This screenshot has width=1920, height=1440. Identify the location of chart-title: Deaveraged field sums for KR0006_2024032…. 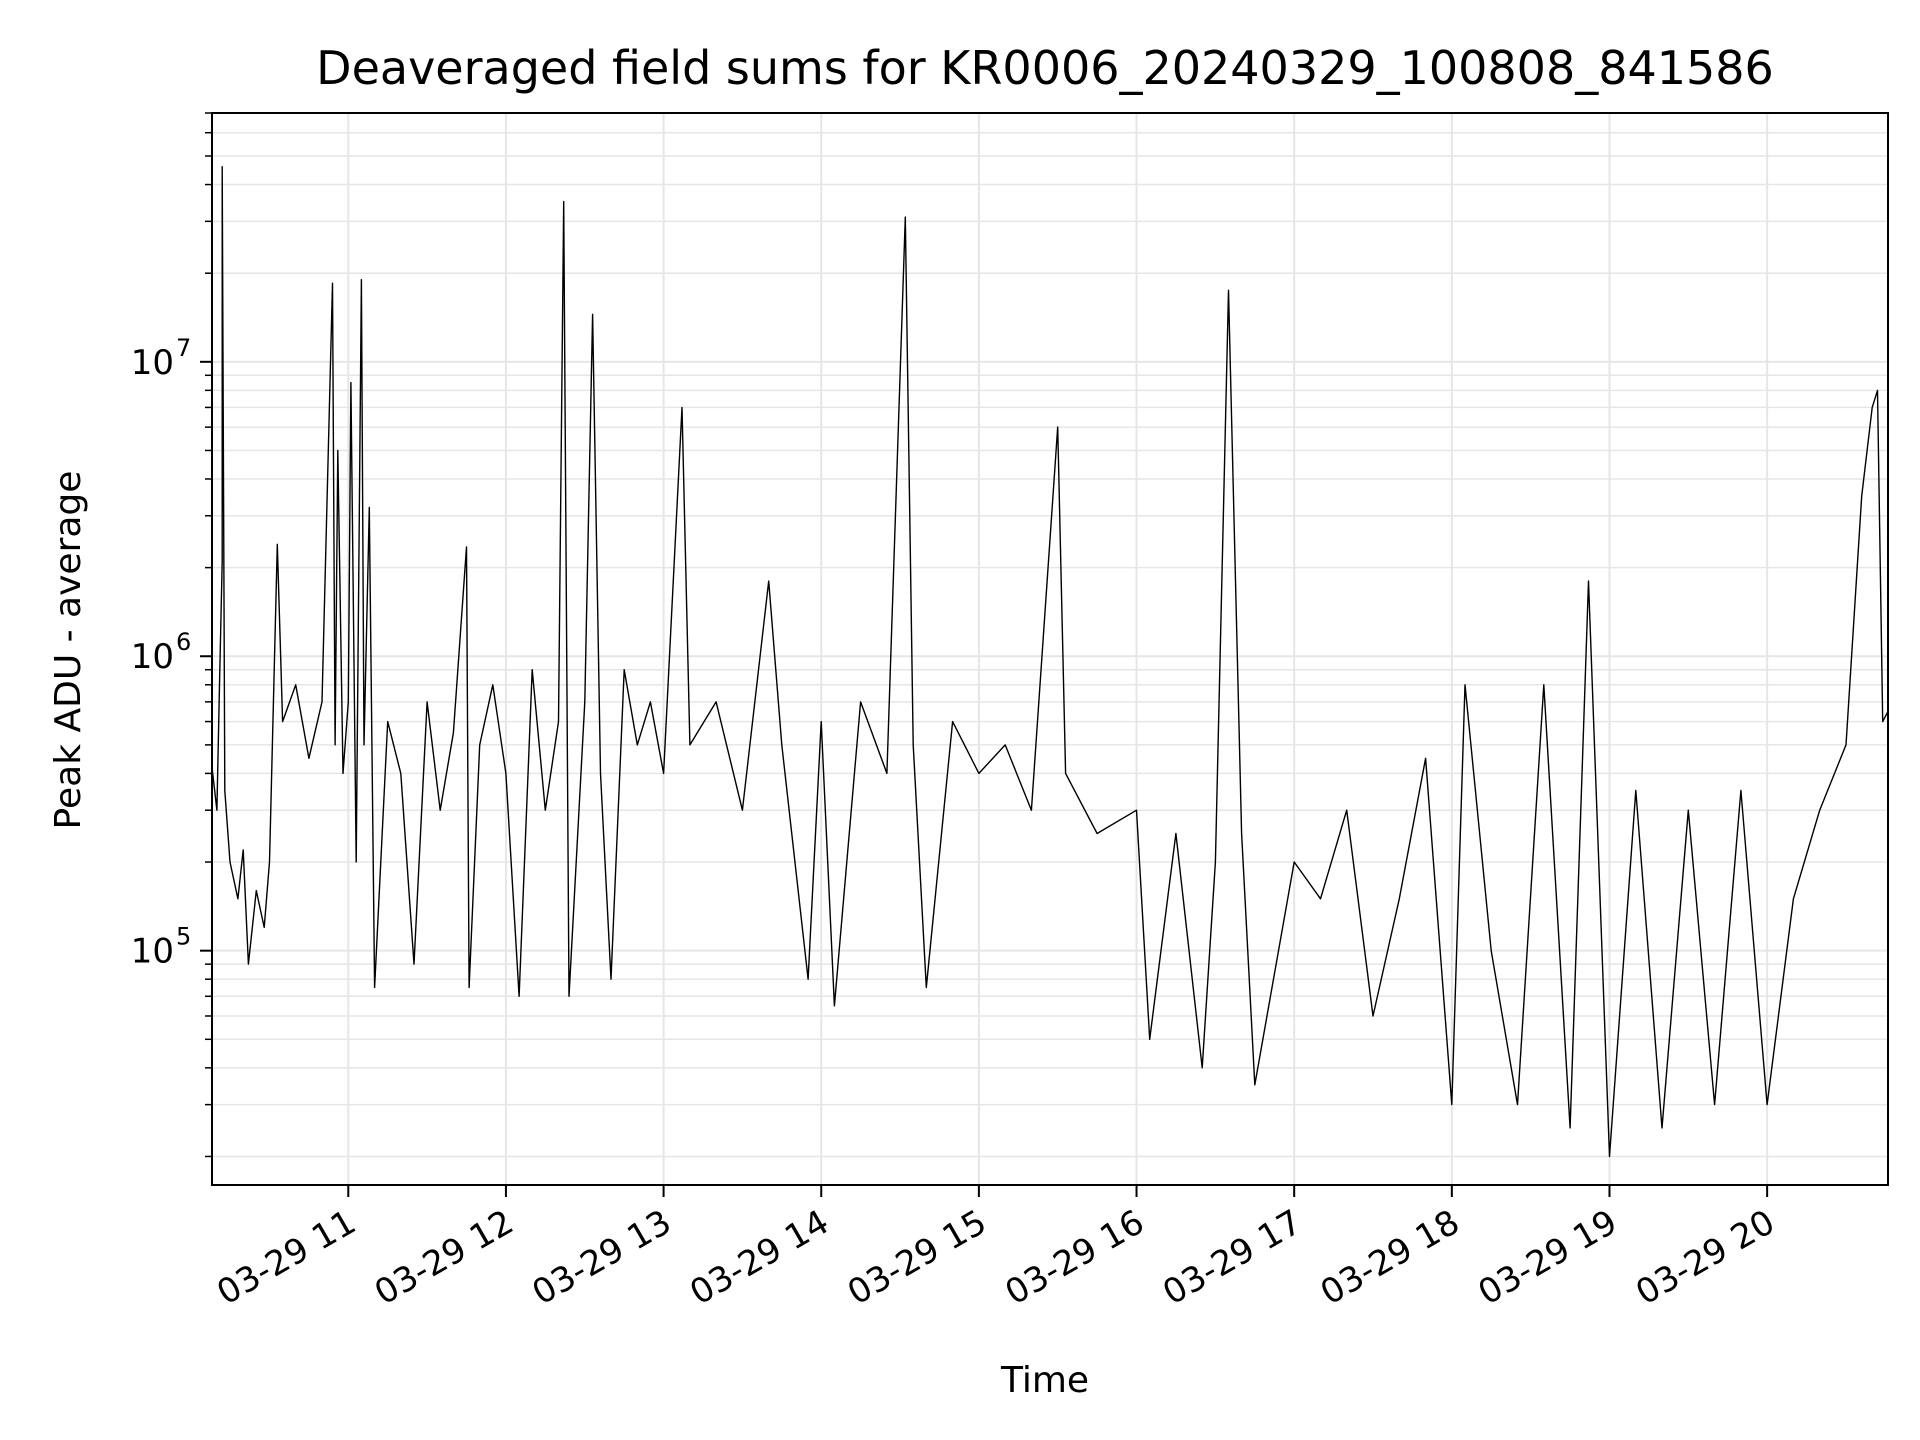
(1045, 68).